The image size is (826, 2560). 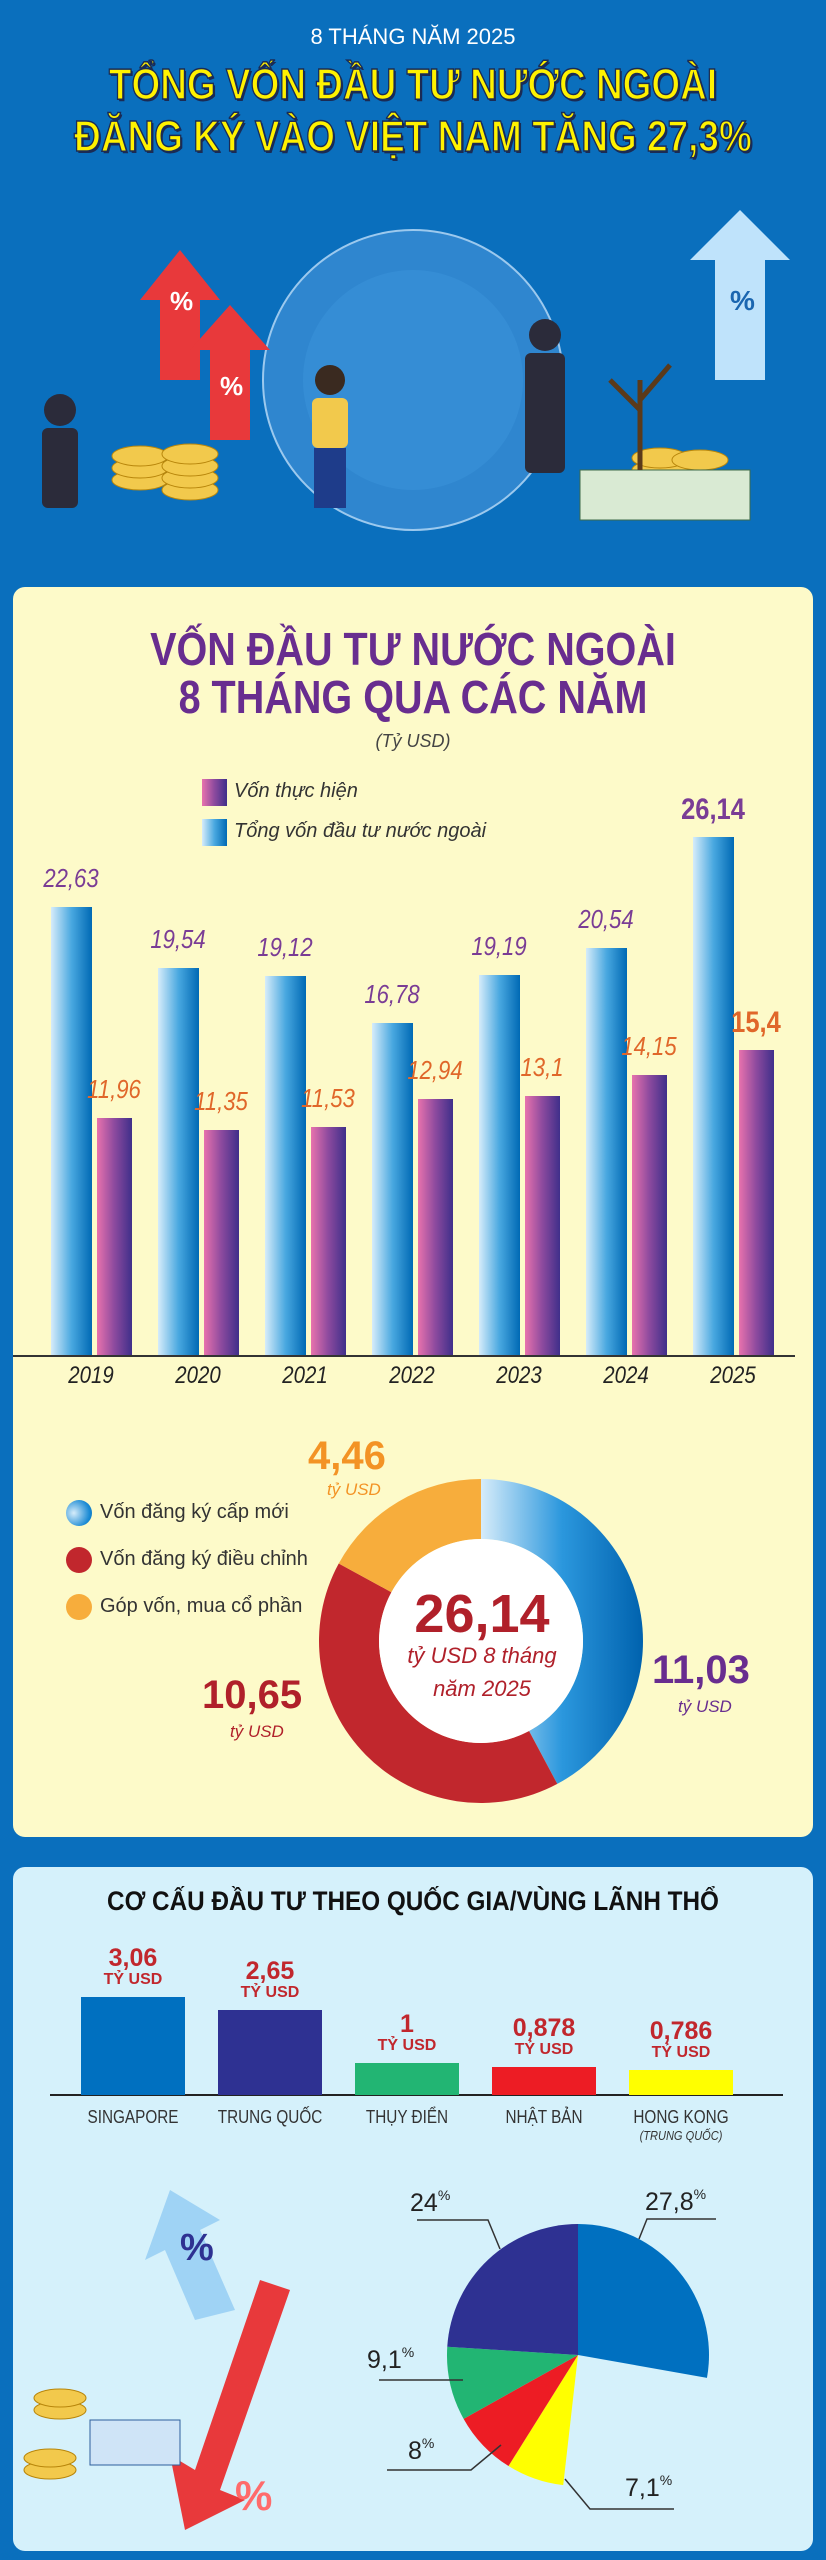 What do you see at coordinates (296, 791) in the screenshot?
I see `legend-label-von-thuc-hien: Vốn thực hiện` at bounding box center [296, 791].